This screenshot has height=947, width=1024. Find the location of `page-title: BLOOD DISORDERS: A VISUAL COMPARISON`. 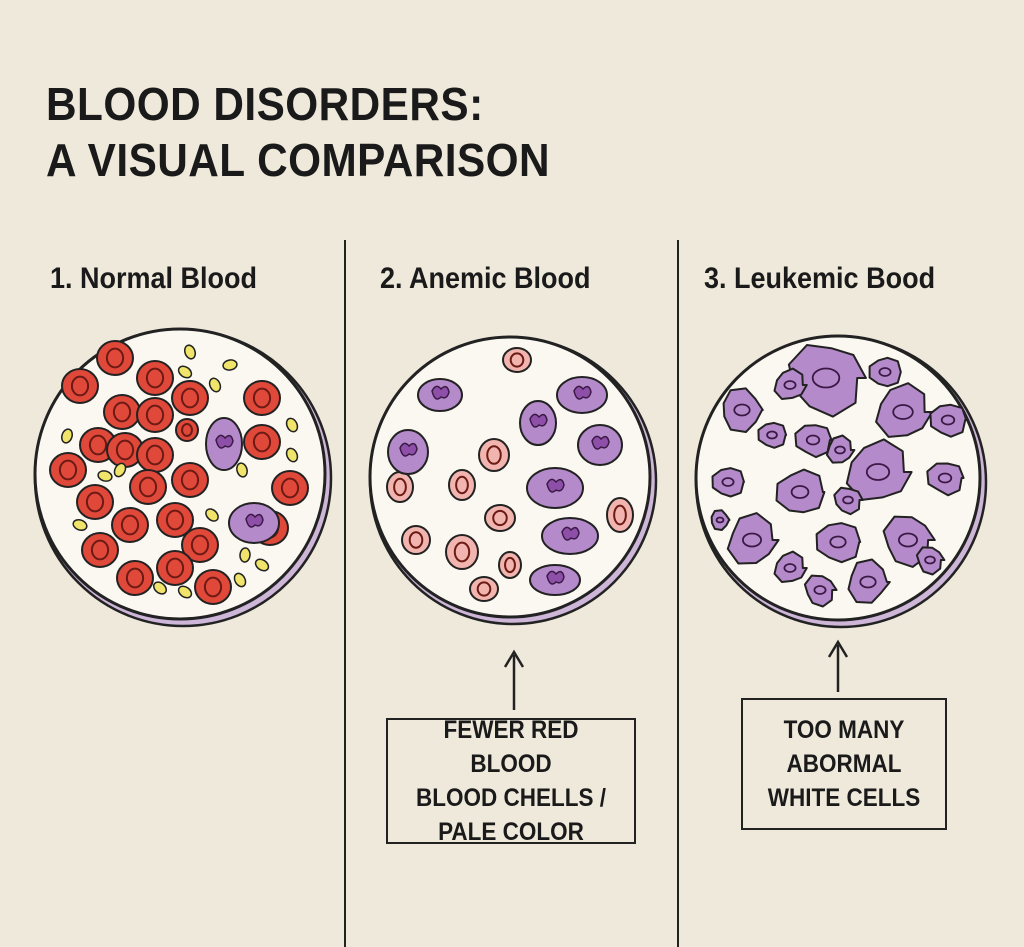

page-title: BLOOD DISORDERS: A VISUAL COMPARISON is located at coordinates (298, 132).